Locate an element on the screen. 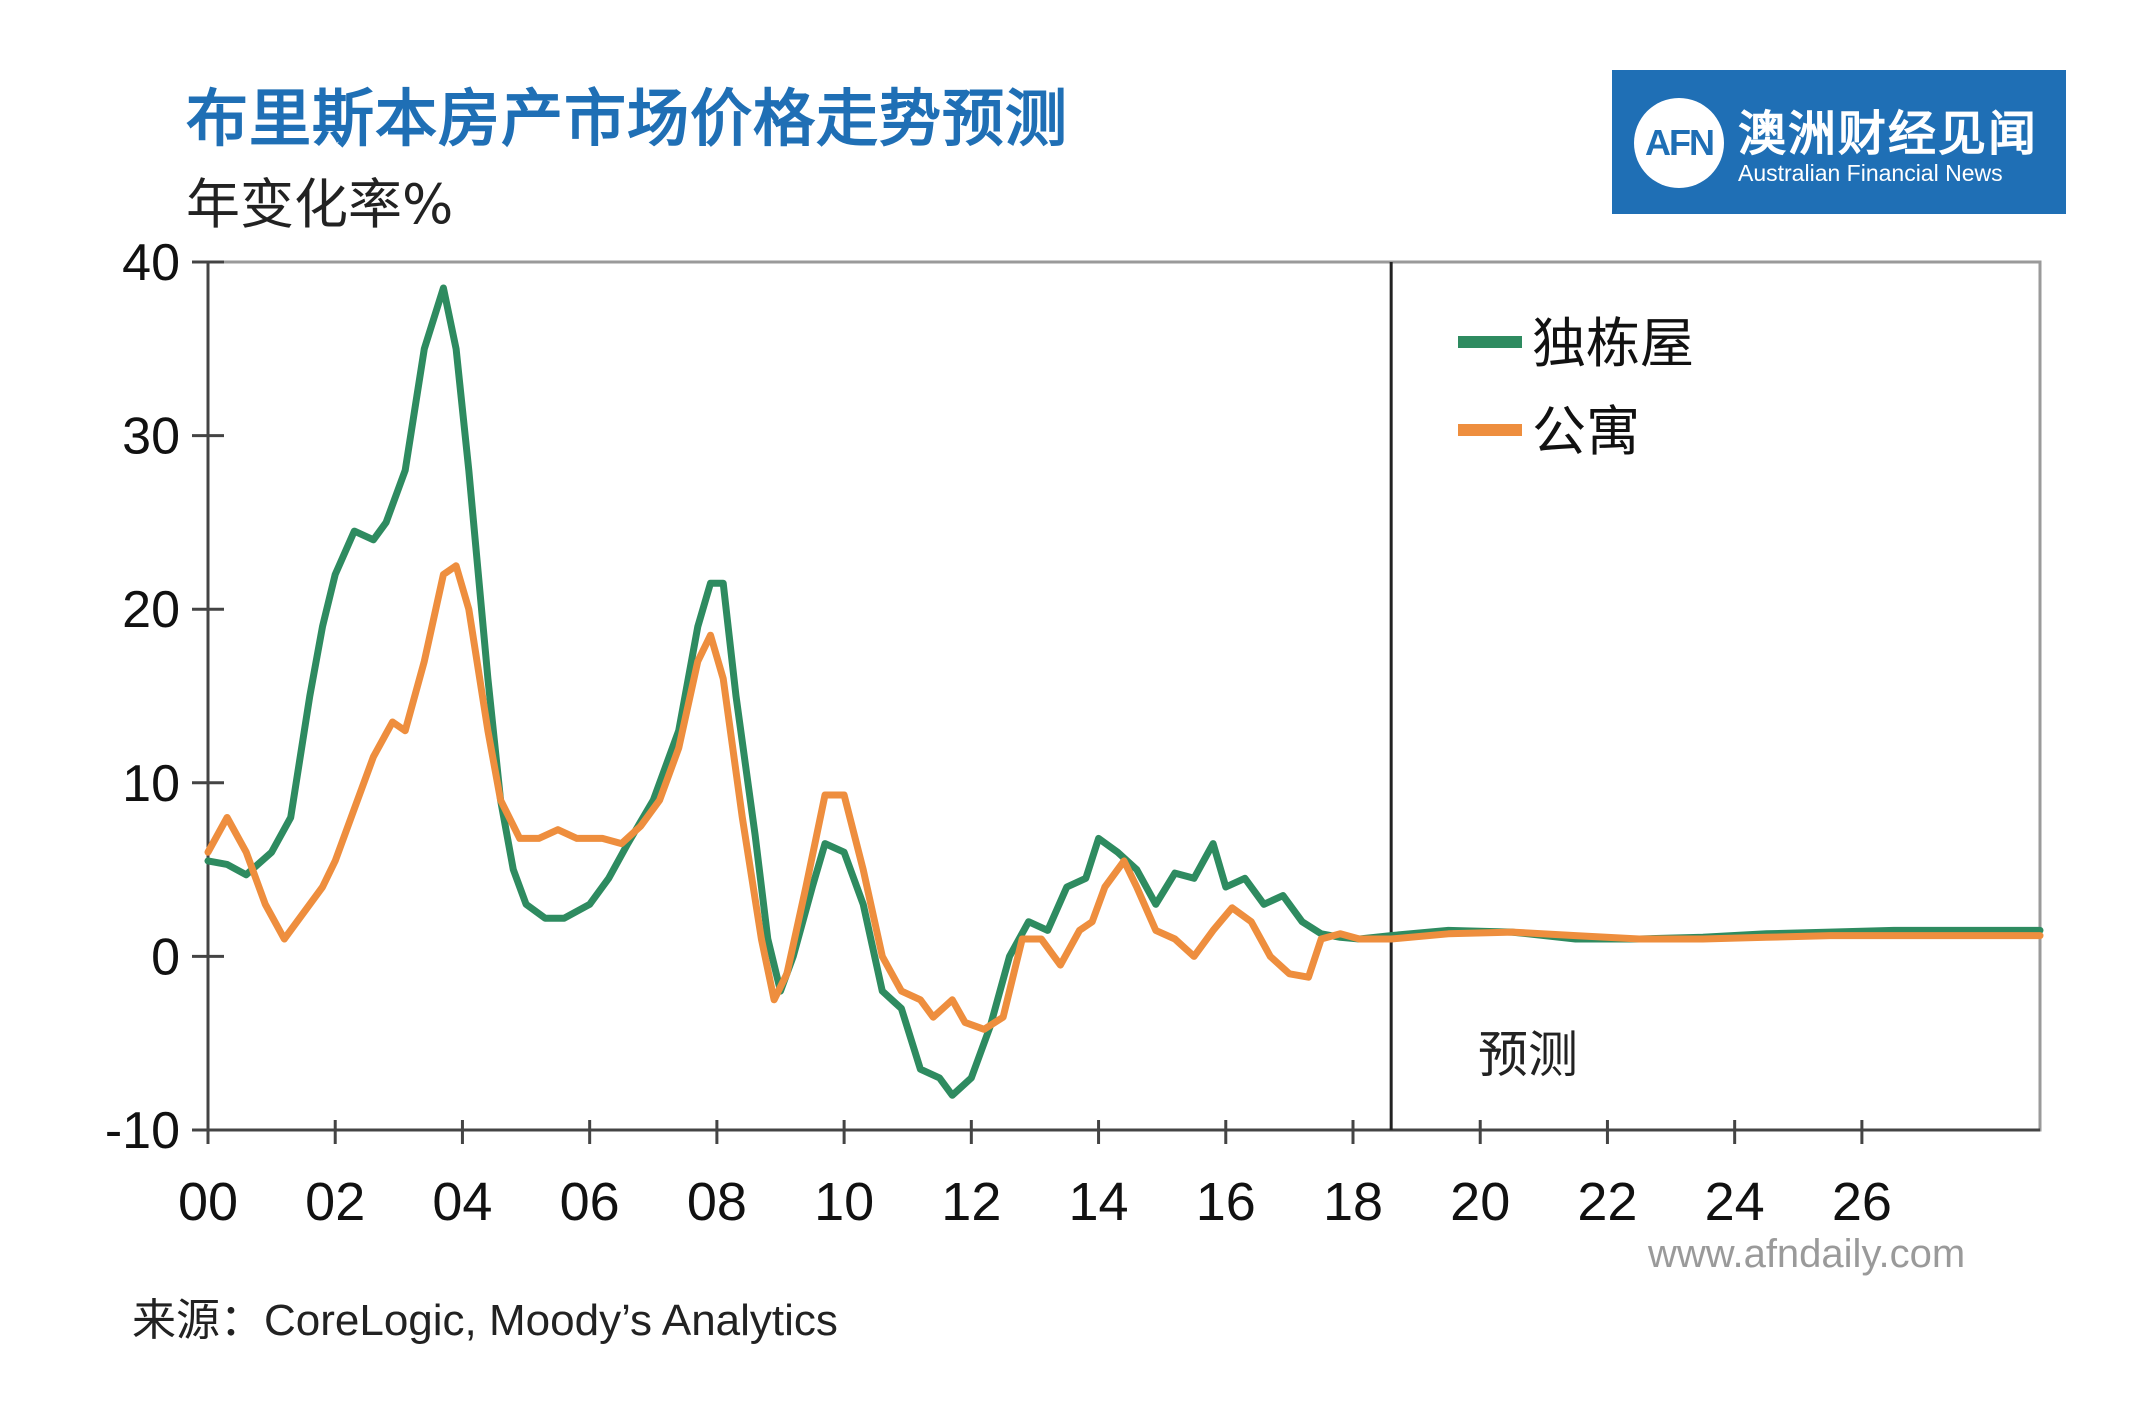 Image resolution: width=2133 pixels, height=1401 pixels. chart-subtitle: 年变化率% is located at coordinates (320, 204).